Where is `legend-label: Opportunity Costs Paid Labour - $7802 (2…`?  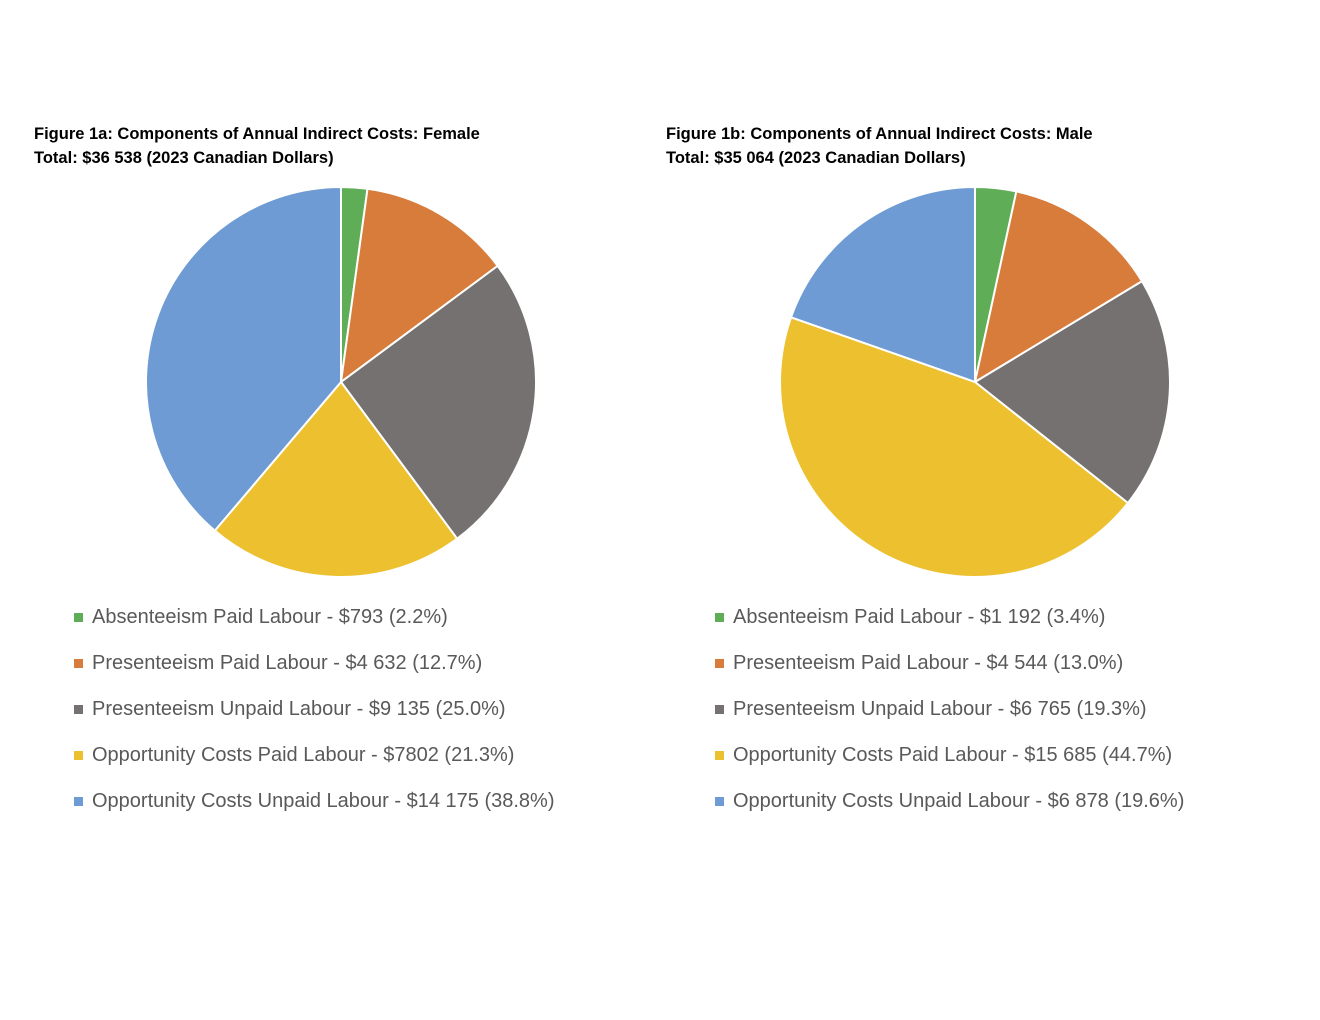
legend-label: Opportunity Costs Paid Labour - $7802 (2… is located at coordinates (303, 754).